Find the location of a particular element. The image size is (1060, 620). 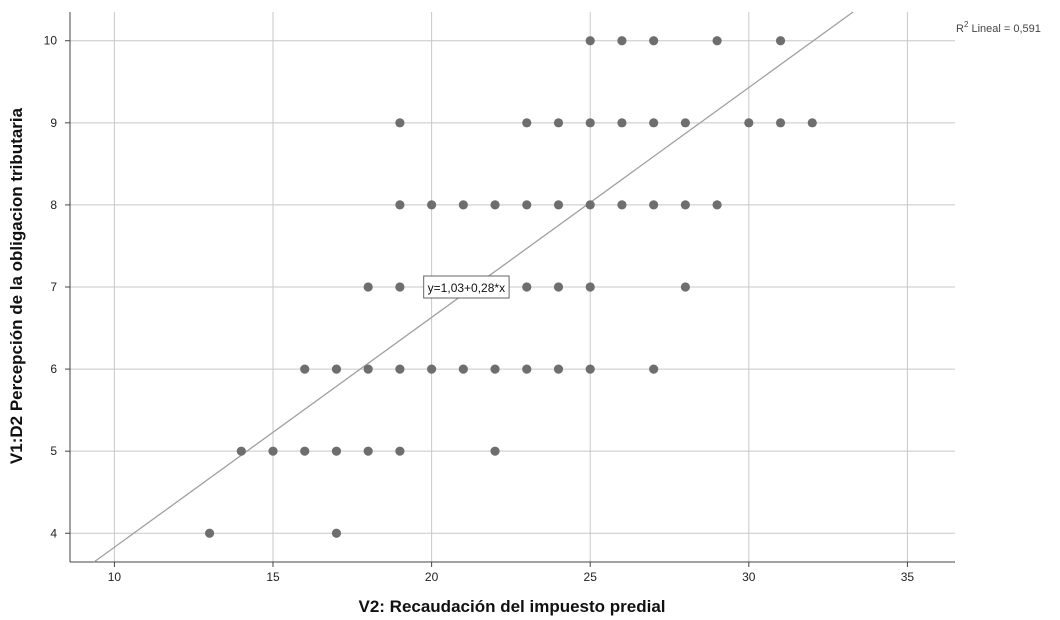

y-tick-label: 5 is located at coordinates (53, 451).